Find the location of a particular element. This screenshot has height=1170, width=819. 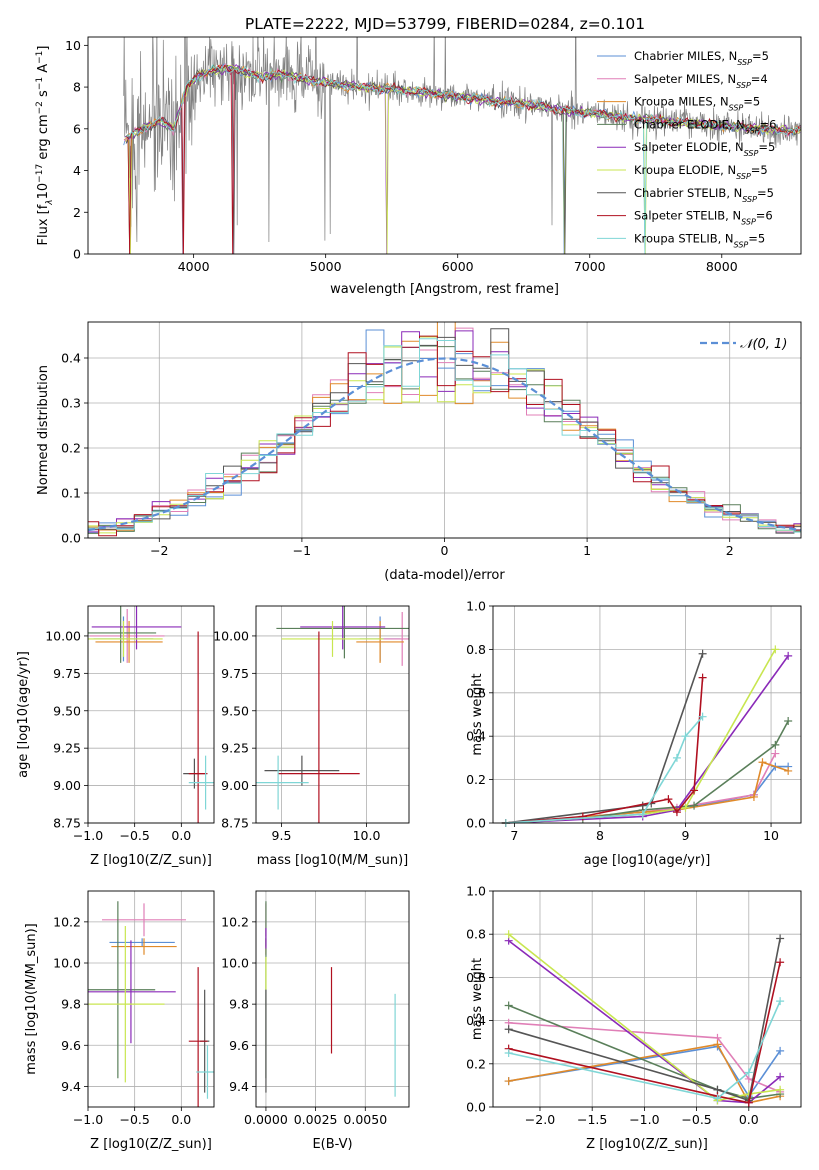

y-tick-label: 1.0 is located at coordinates (476, 891).